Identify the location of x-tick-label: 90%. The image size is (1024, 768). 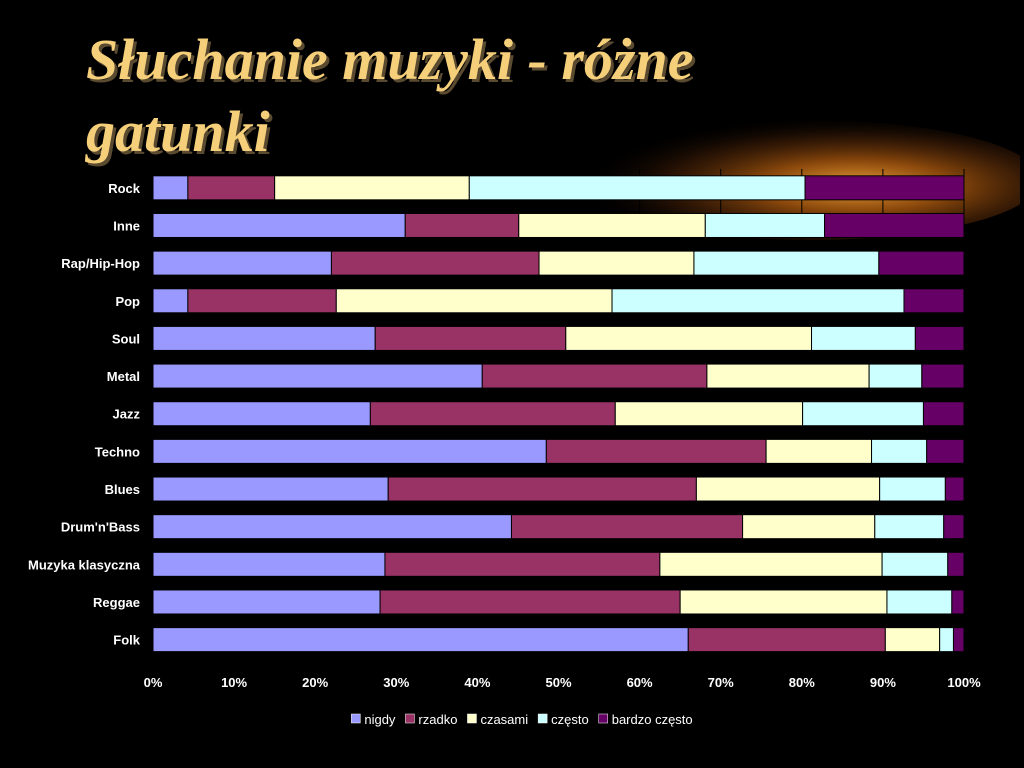
(883, 682).